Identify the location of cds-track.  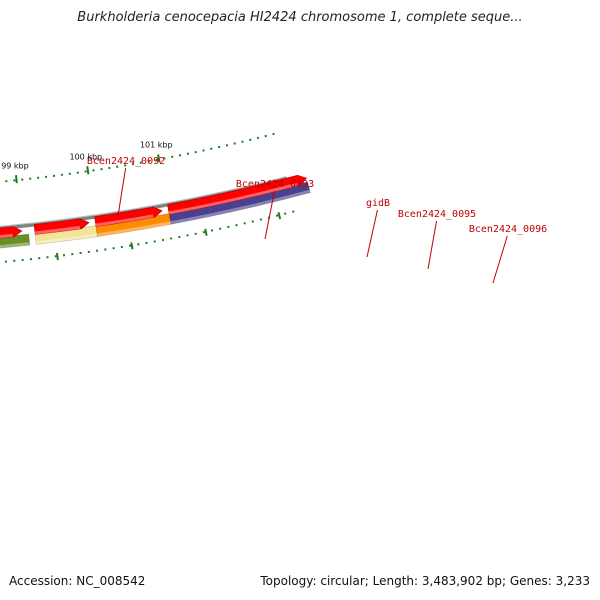
(154, 207).